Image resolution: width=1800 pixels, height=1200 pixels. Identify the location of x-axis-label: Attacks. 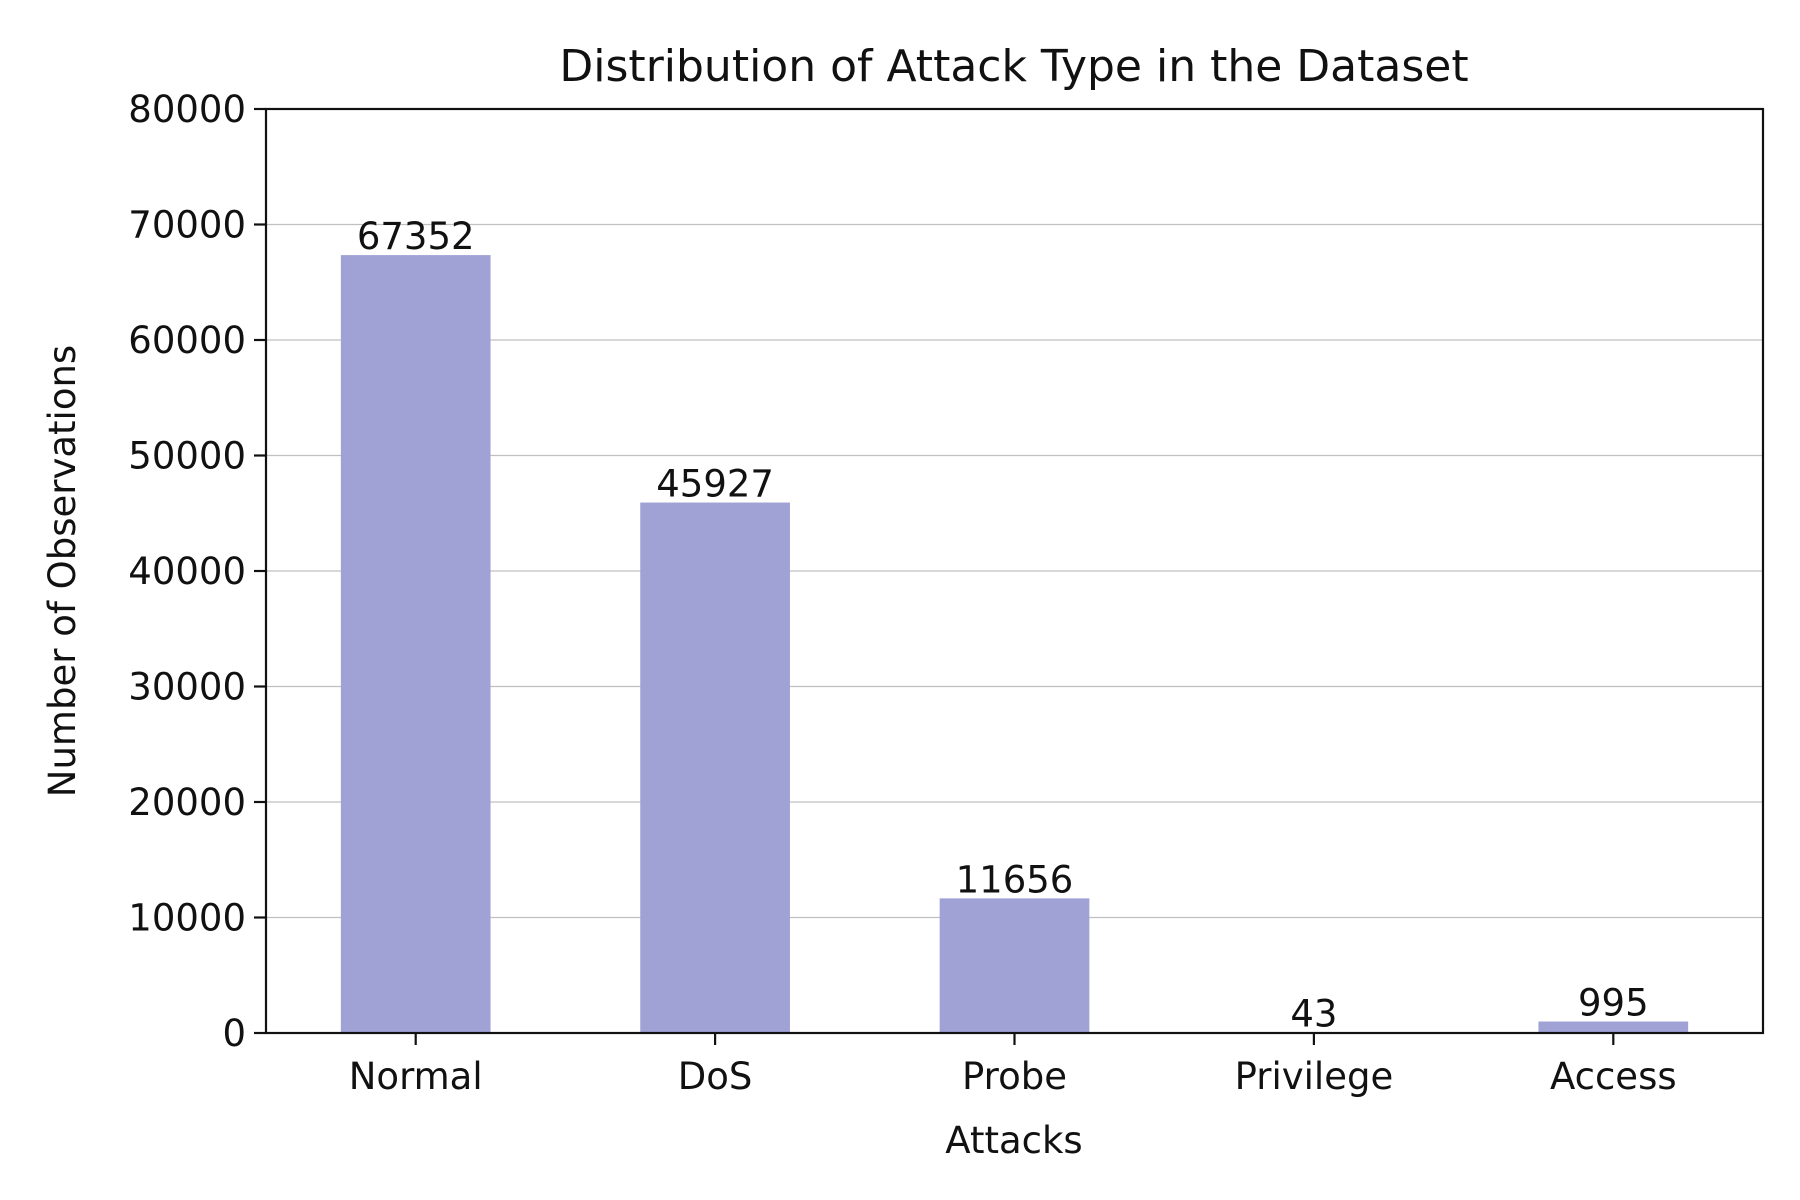
(1013, 1140).